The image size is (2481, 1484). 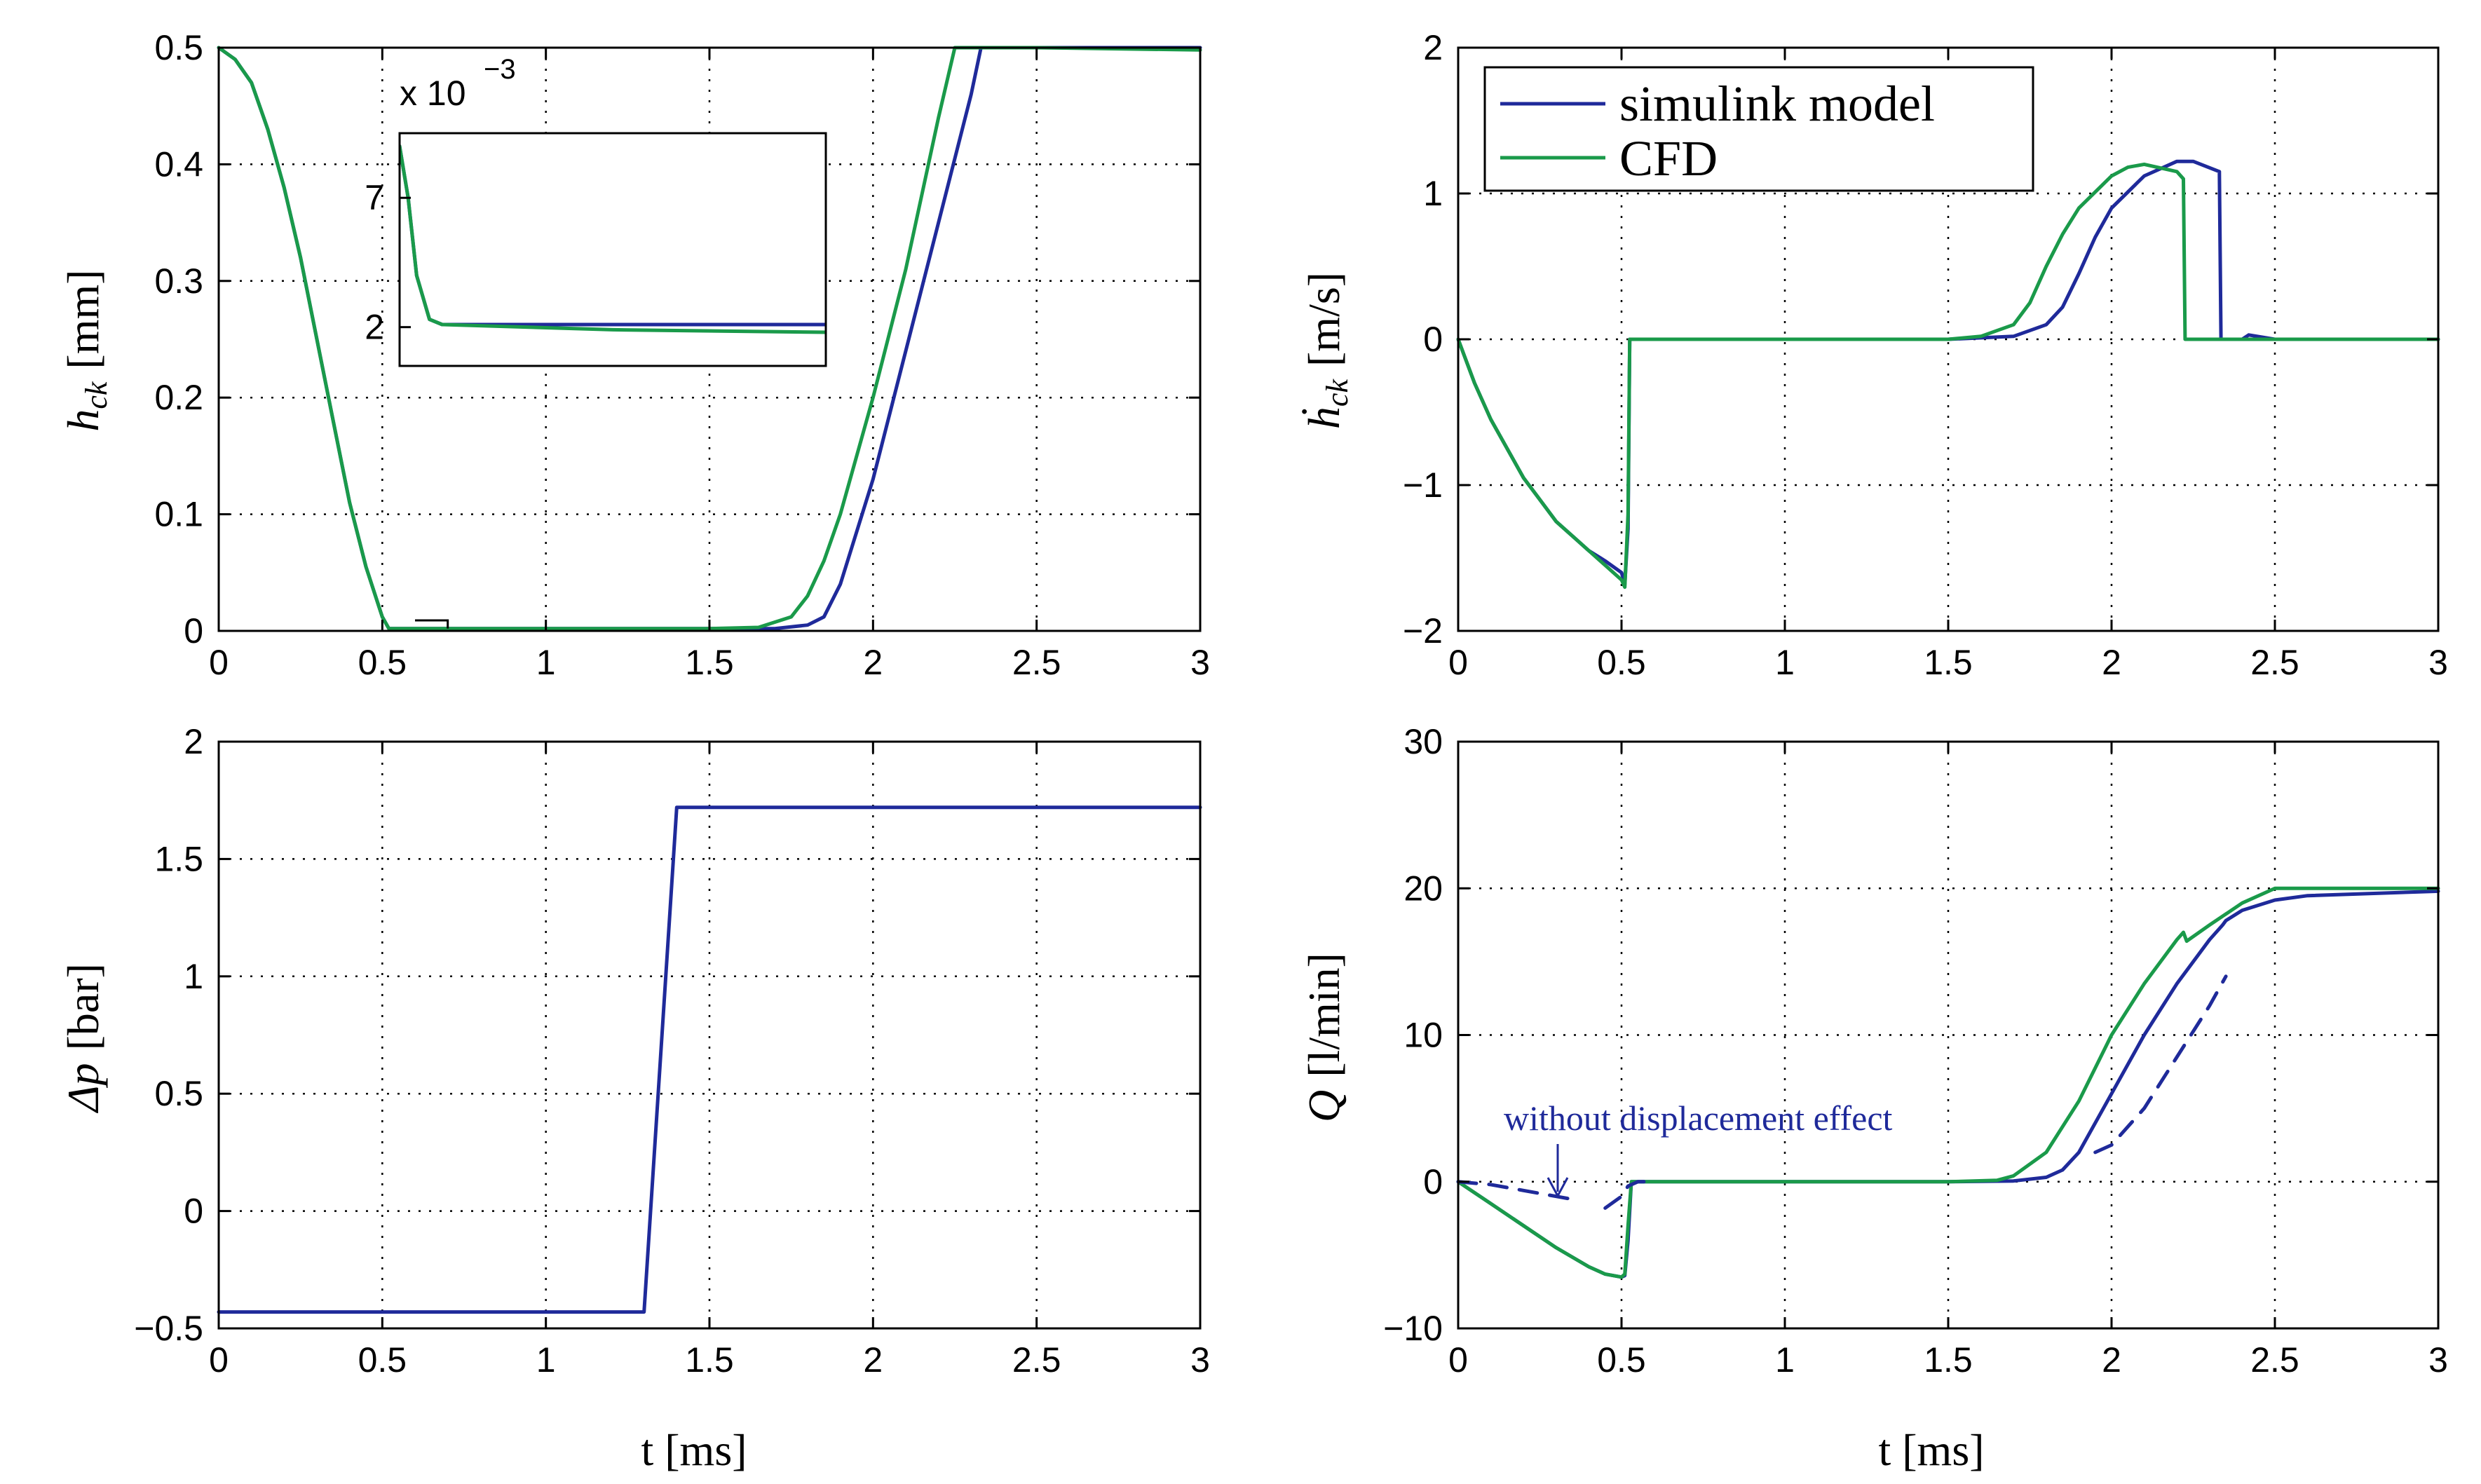 I want to click on dp-xtick-label-4: 2, so click(x=873, y=1360).